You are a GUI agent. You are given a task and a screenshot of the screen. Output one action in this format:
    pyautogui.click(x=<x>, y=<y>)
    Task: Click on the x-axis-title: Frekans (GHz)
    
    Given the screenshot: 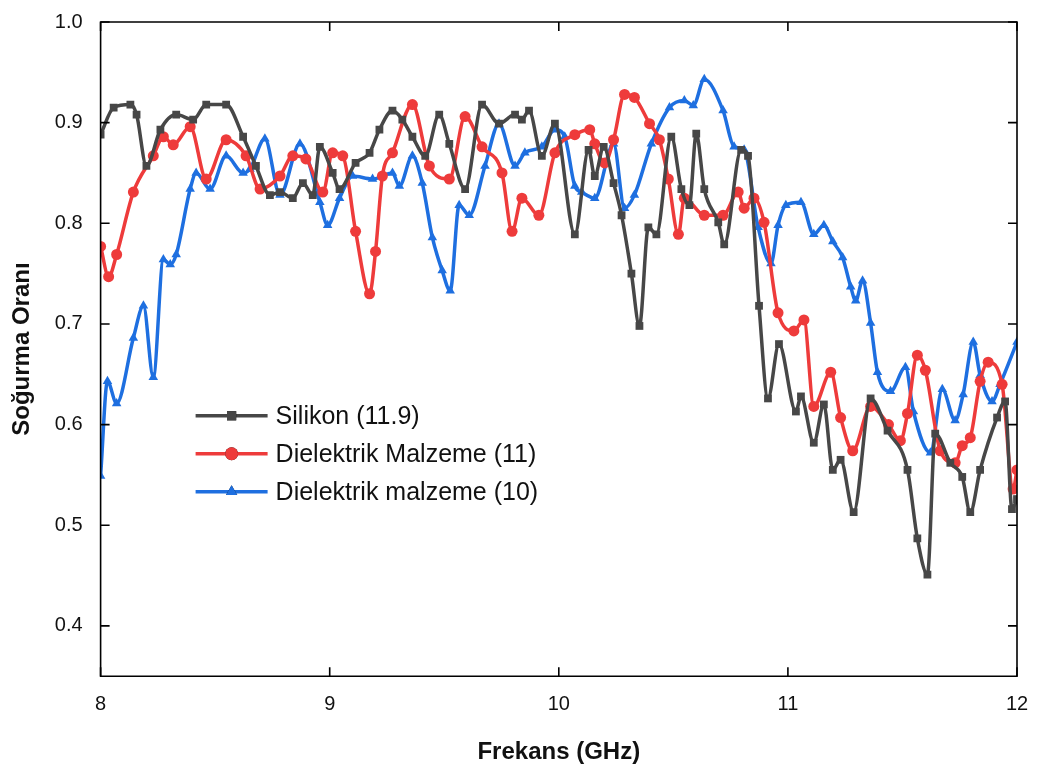 What is the action you would take?
    pyautogui.click(x=559, y=751)
    